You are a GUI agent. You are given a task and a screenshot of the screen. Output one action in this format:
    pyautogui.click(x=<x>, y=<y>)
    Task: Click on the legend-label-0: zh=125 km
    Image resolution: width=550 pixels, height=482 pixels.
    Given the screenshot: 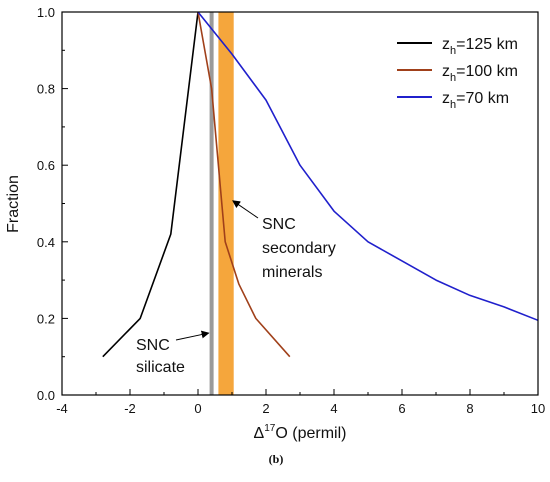 What is the action you would take?
    pyautogui.click(x=480, y=46)
    